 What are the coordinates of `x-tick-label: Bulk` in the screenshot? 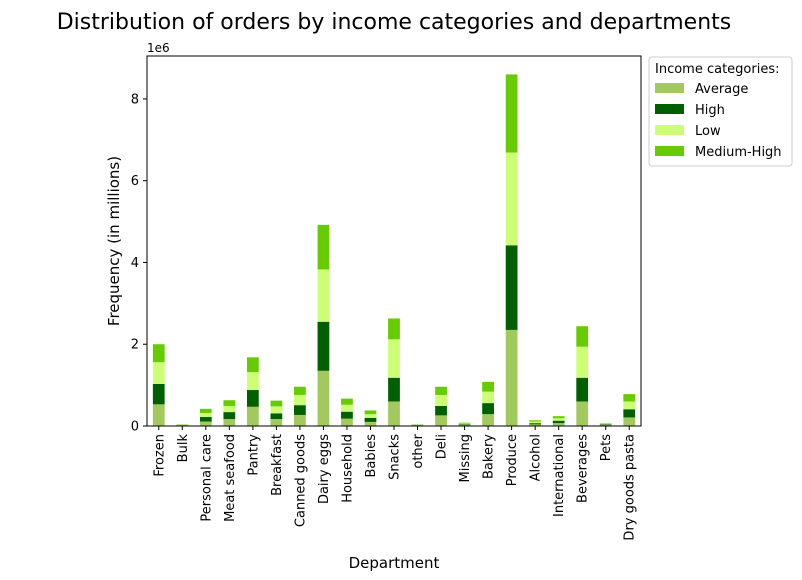 It's located at (183, 448).